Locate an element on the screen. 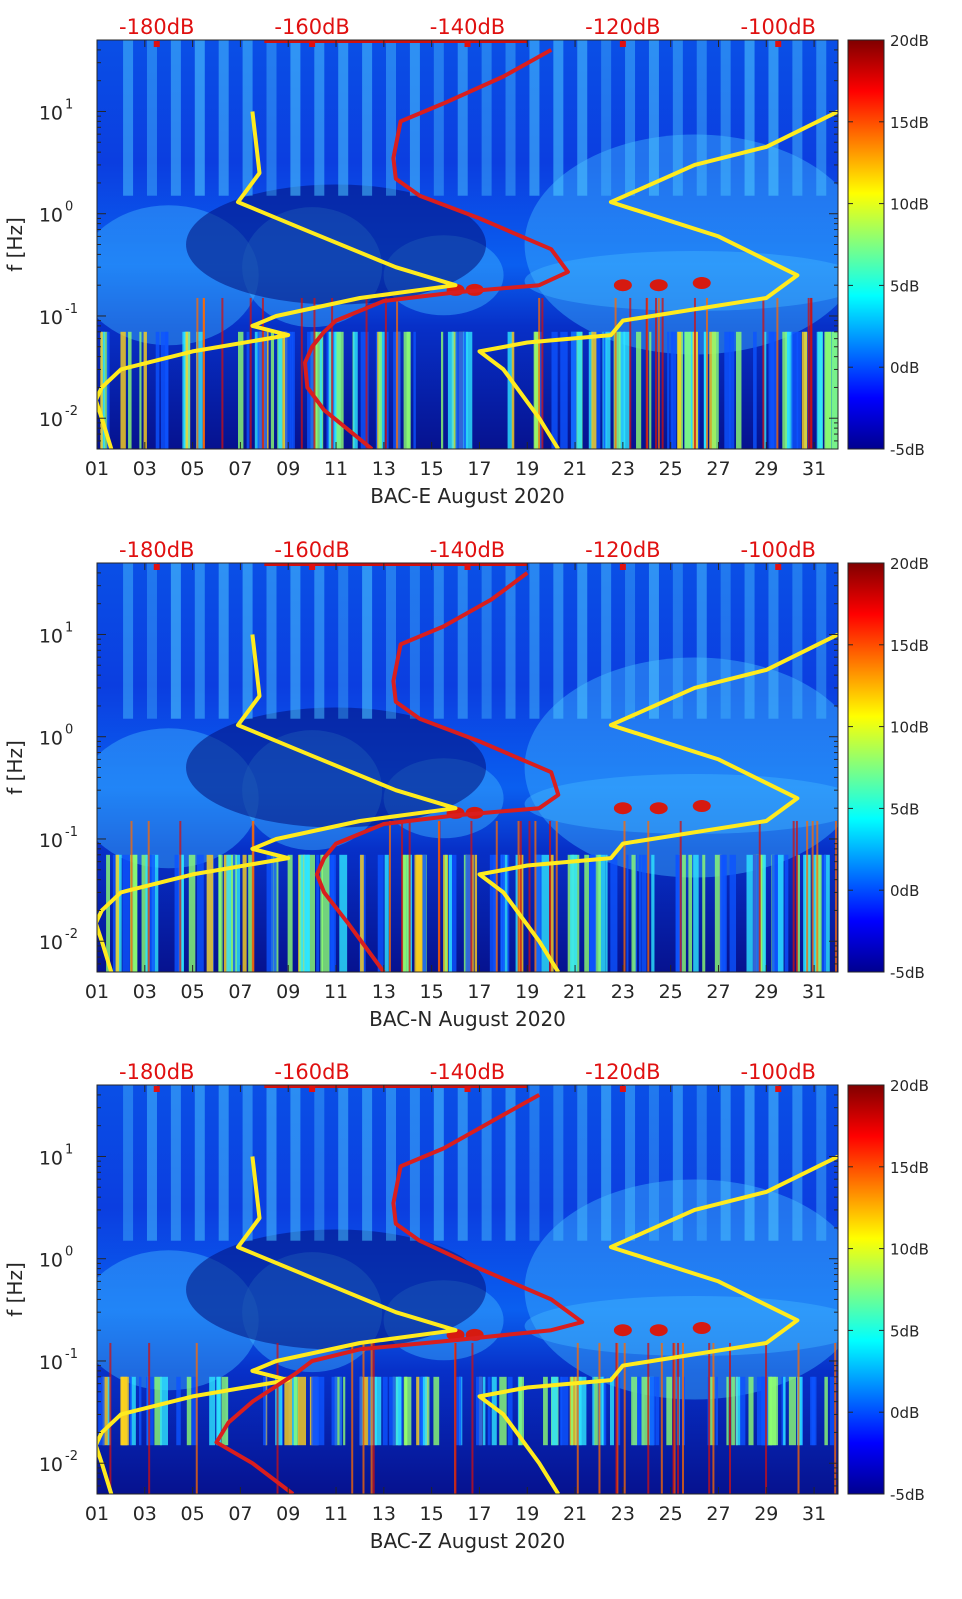 This screenshot has width=962, height=1599. top-axis-db-label: -120dB is located at coordinates (622, 1072).